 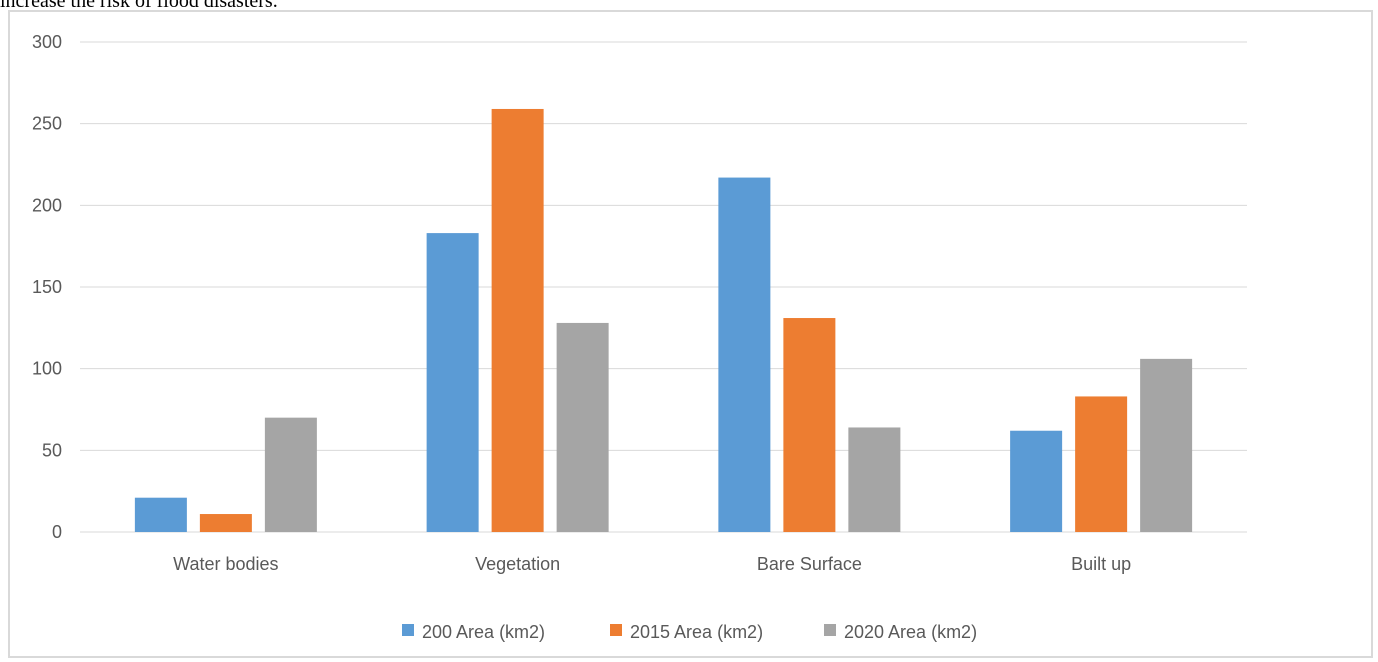 I want to click on y-tick-label: 250, so click(x=47, y=124).